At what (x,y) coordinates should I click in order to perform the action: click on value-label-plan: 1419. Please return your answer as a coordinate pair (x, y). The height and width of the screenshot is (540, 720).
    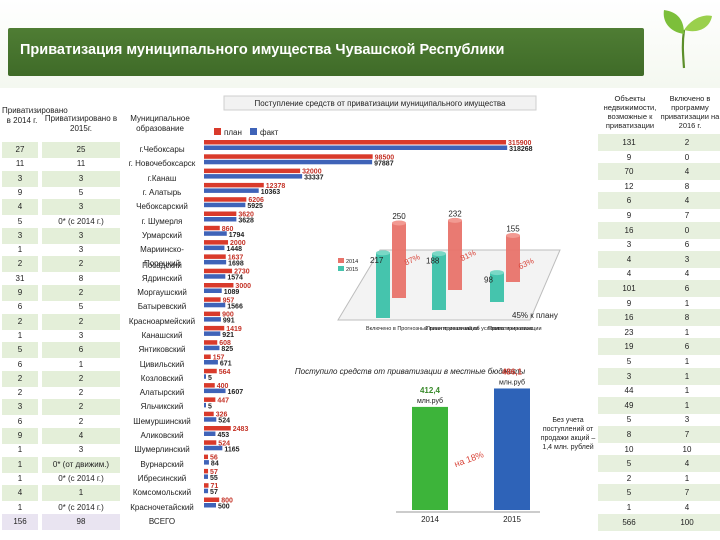
    Looking at the image, I should click on (234, 329).